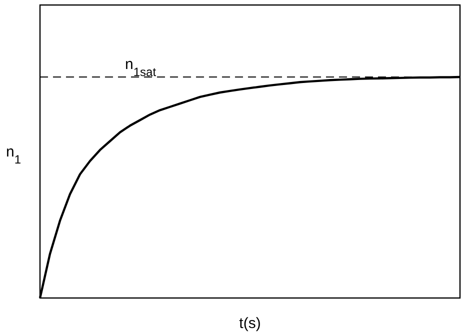 This screenshot has width=474, height=333. Describe the element at coordinates (141, 68) in the screenshot. I see `ref-line-label: n$_{1sat}$` at that location.